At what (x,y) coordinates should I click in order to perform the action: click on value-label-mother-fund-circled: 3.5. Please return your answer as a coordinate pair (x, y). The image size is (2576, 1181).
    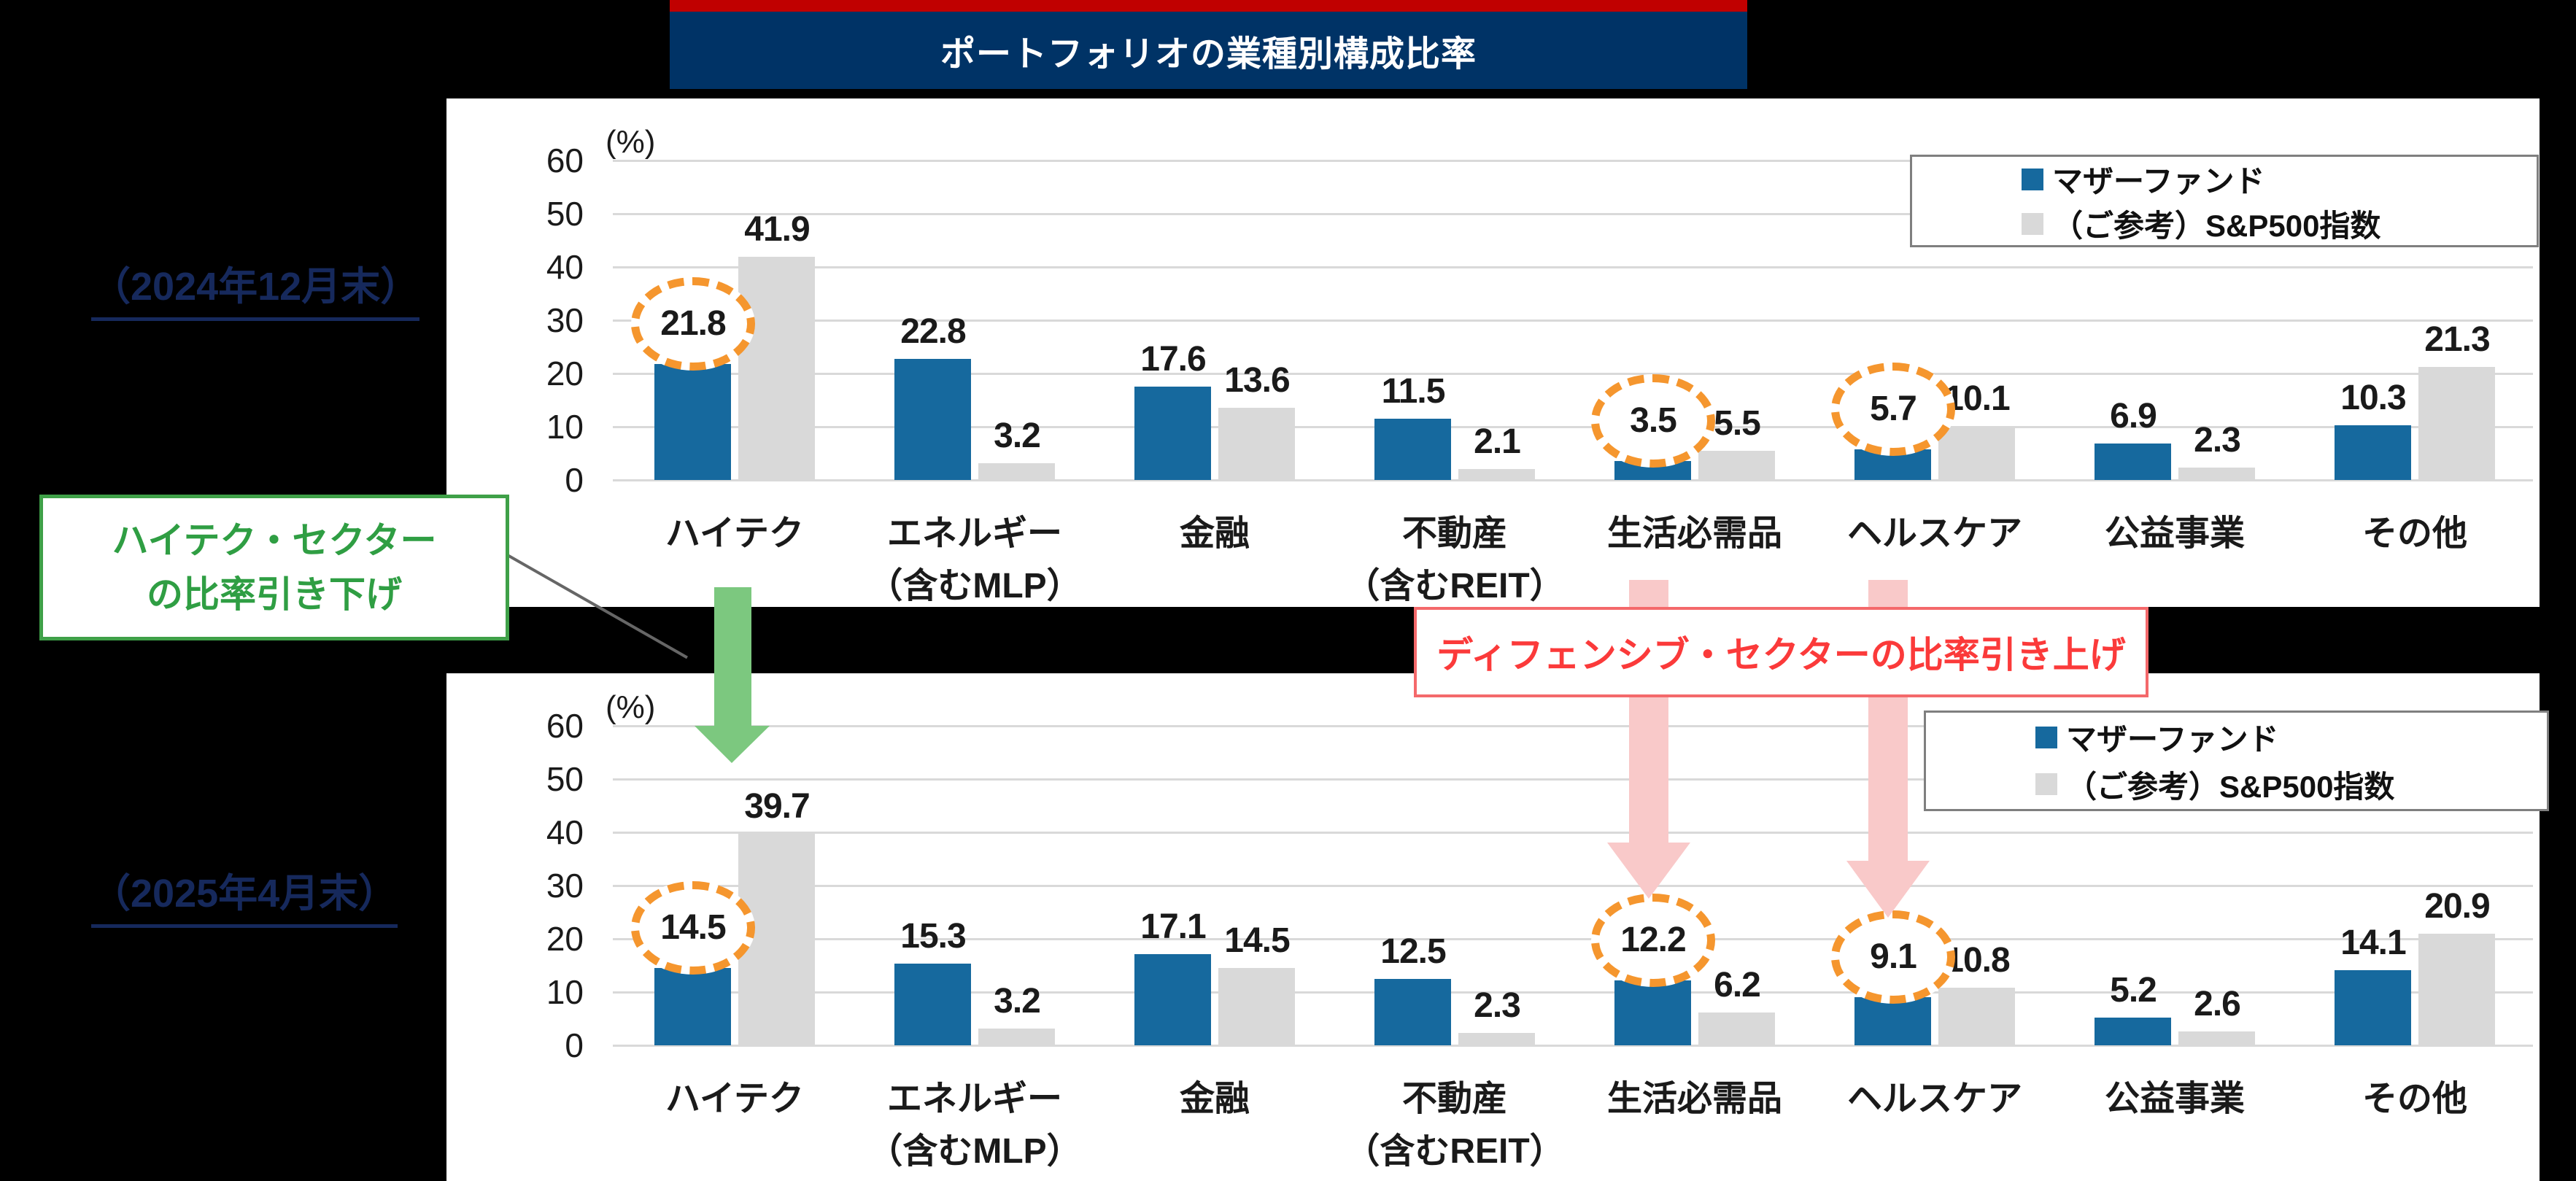
    Looking at the image, I should click on (1653, 421).